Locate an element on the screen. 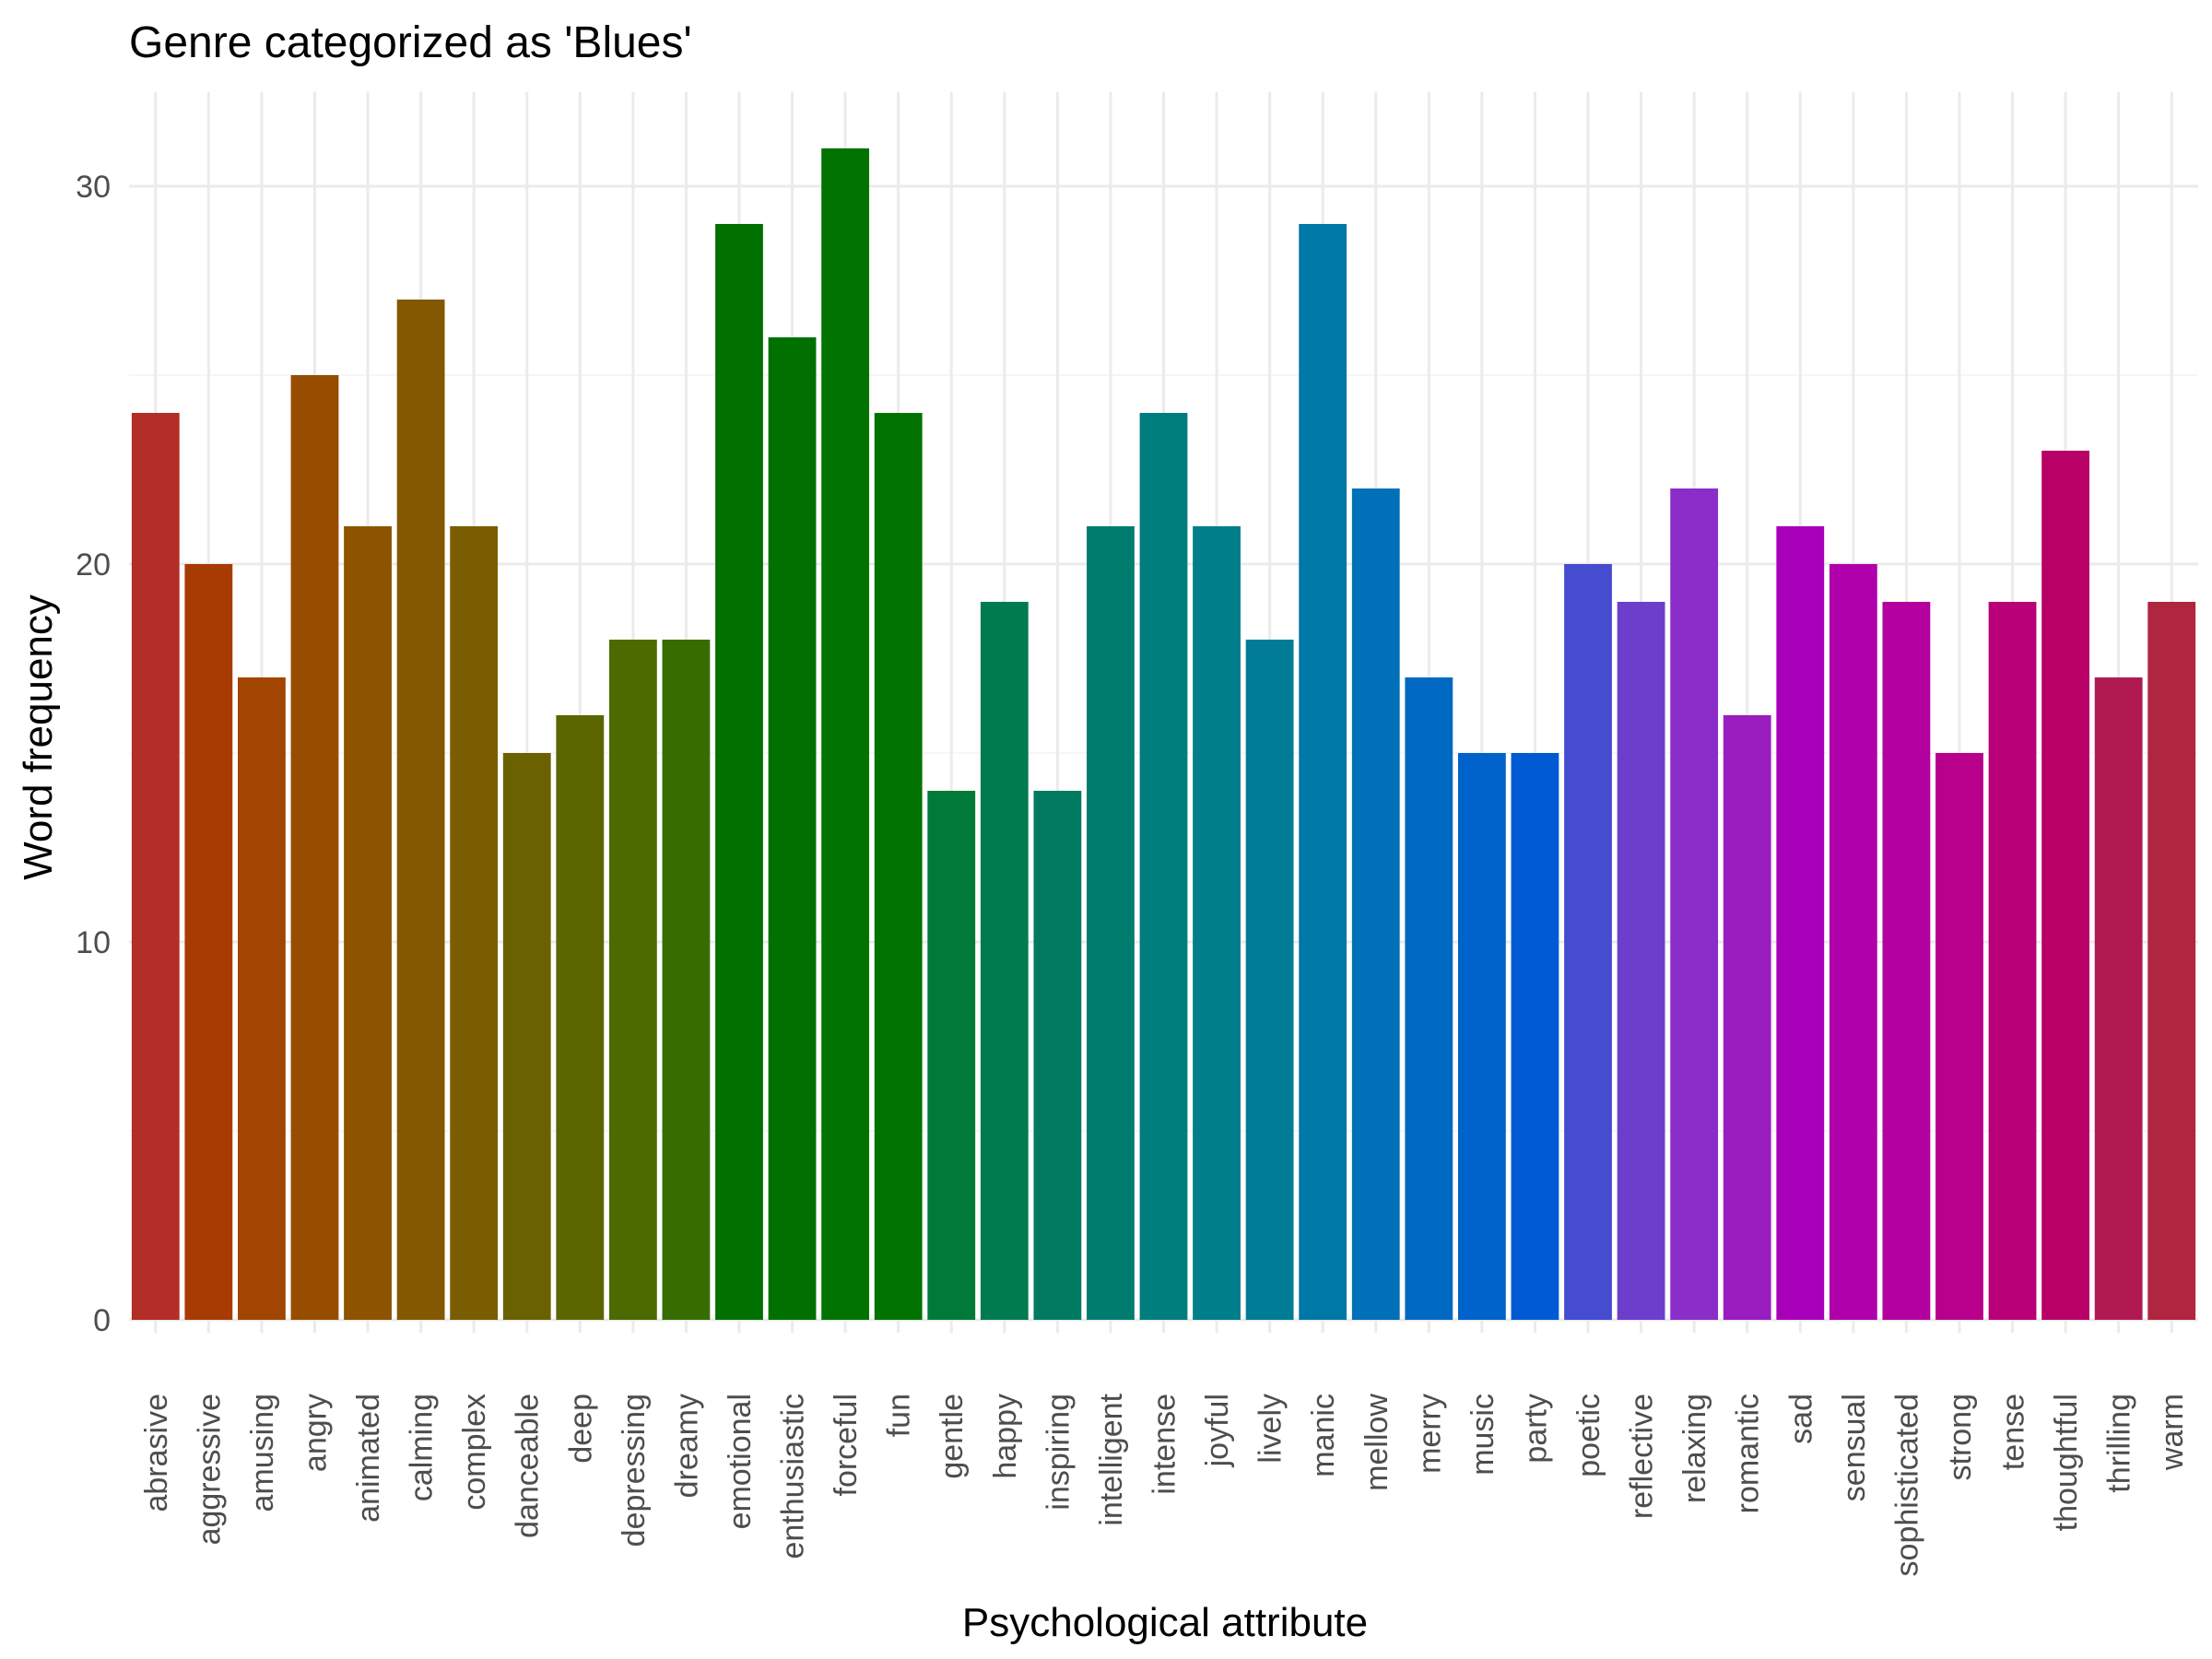 This screenshot has height=1659, width=2212. x-tick-label: party is located at coordinates (1535, 1429).